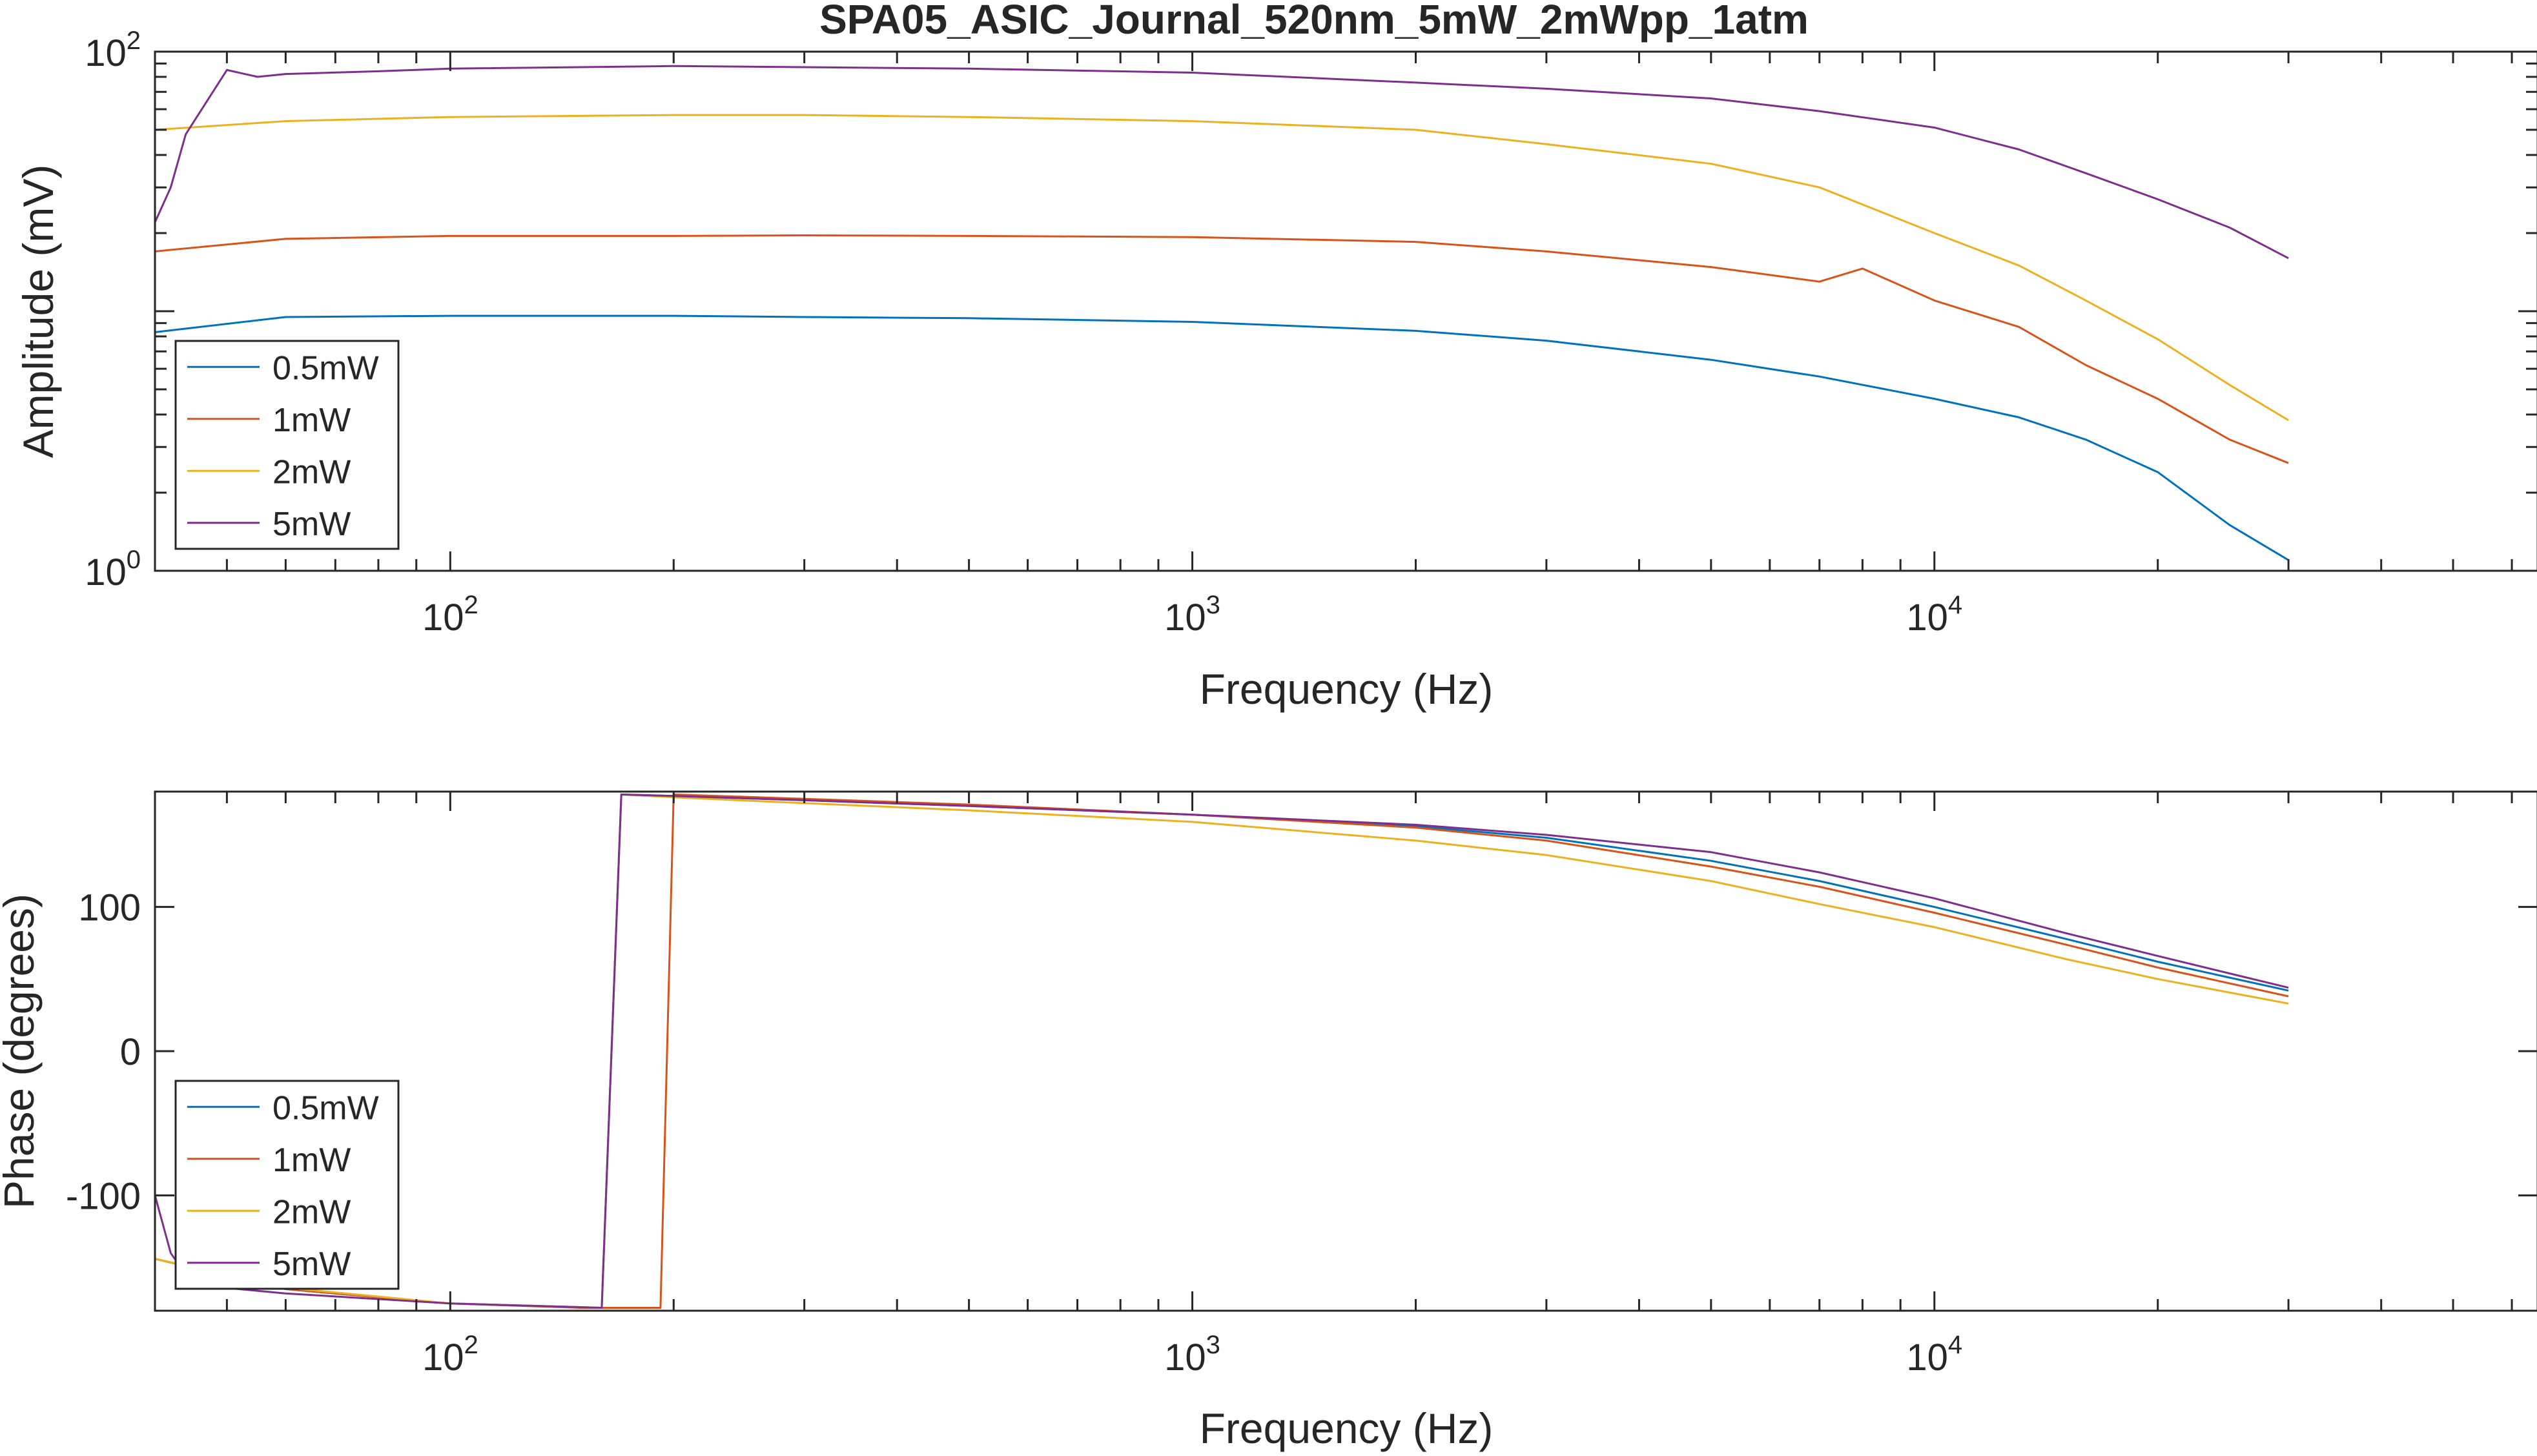  Describe the element at coordinates (325, 368) in the screenshot. I see `amplitude-legend-label-0: 0.5mW` at that location.